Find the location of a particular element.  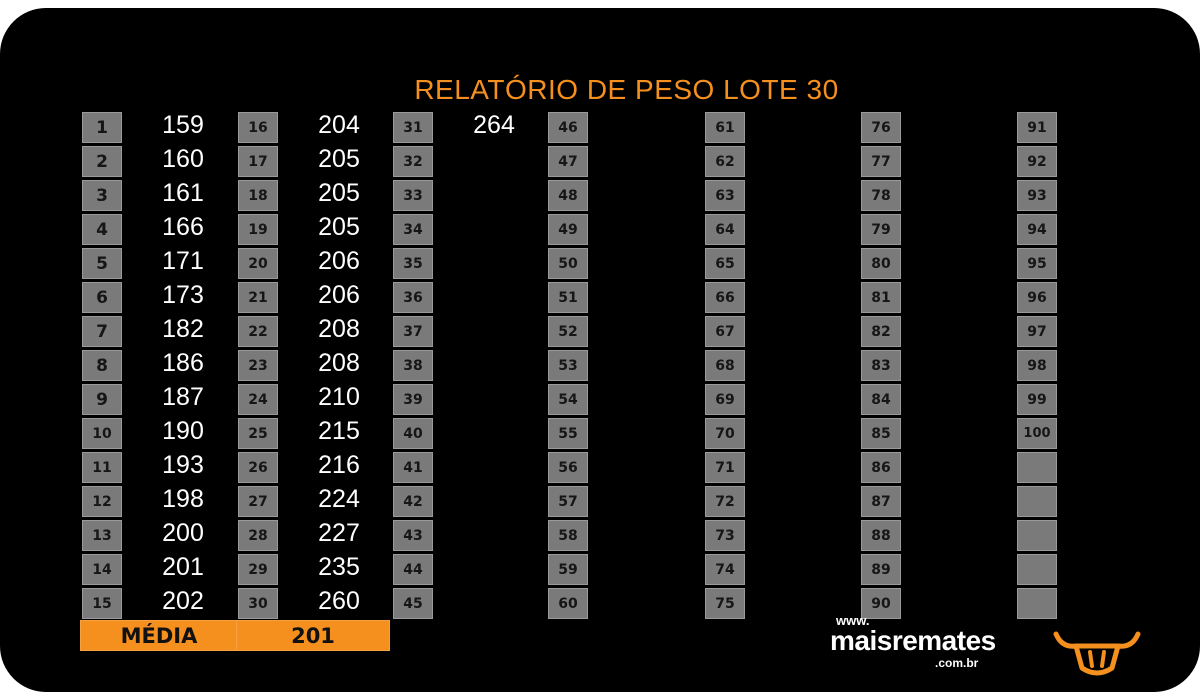

row-number-cell: 30 is located at coordinates (258, 603).